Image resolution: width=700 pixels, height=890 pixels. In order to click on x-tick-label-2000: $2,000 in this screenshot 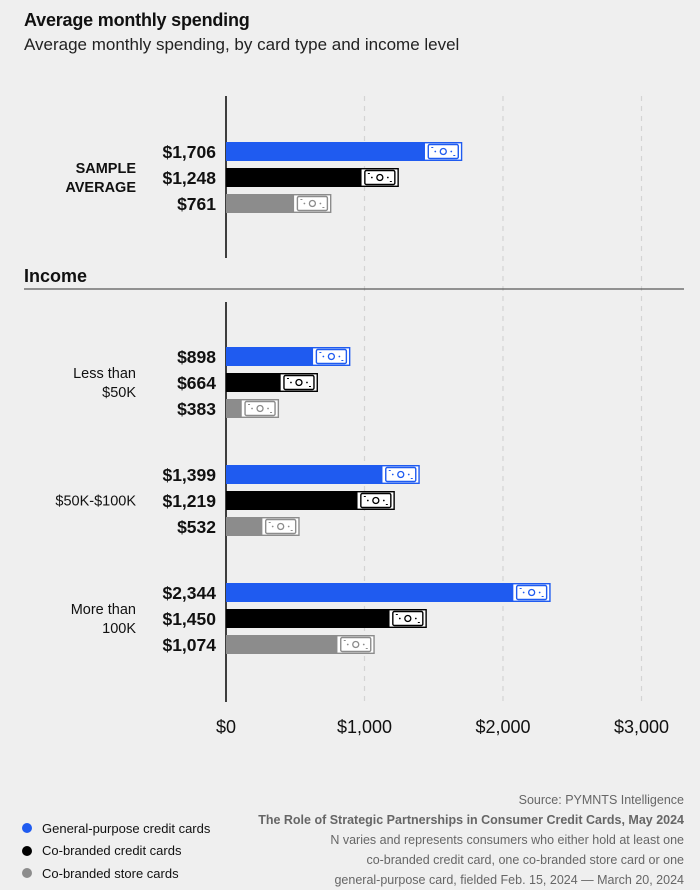, I will do `click(502, 727)`.